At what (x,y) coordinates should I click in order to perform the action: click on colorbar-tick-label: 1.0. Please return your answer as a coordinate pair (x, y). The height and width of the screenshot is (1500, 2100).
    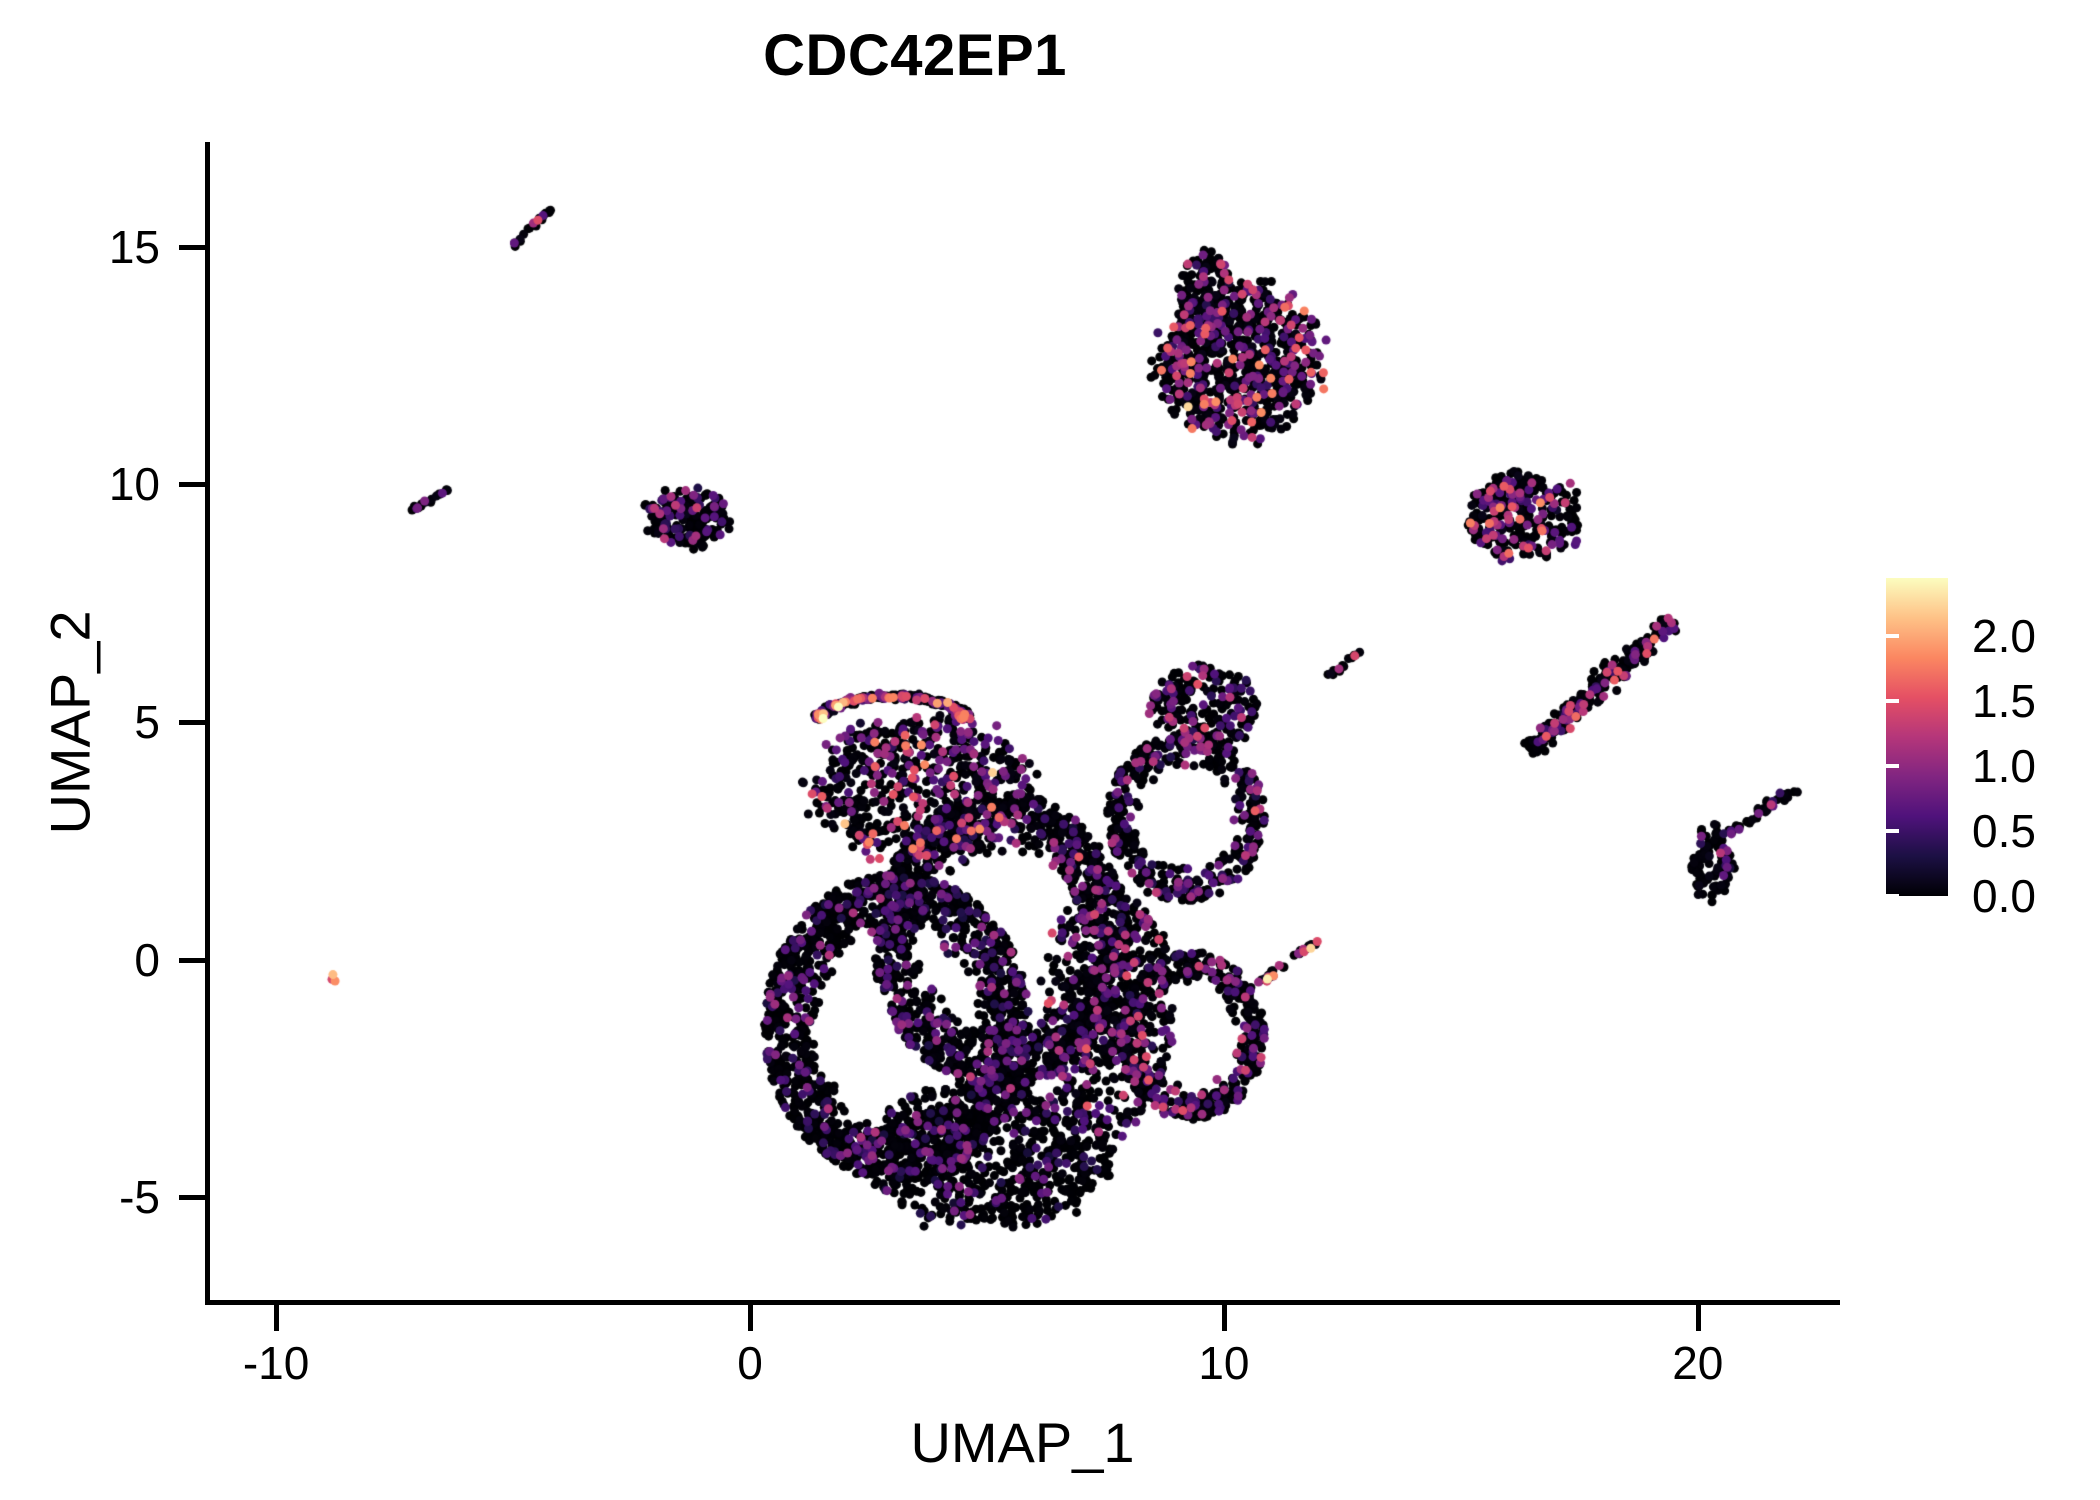
    Looking at the image, I should click on (2004, 766).